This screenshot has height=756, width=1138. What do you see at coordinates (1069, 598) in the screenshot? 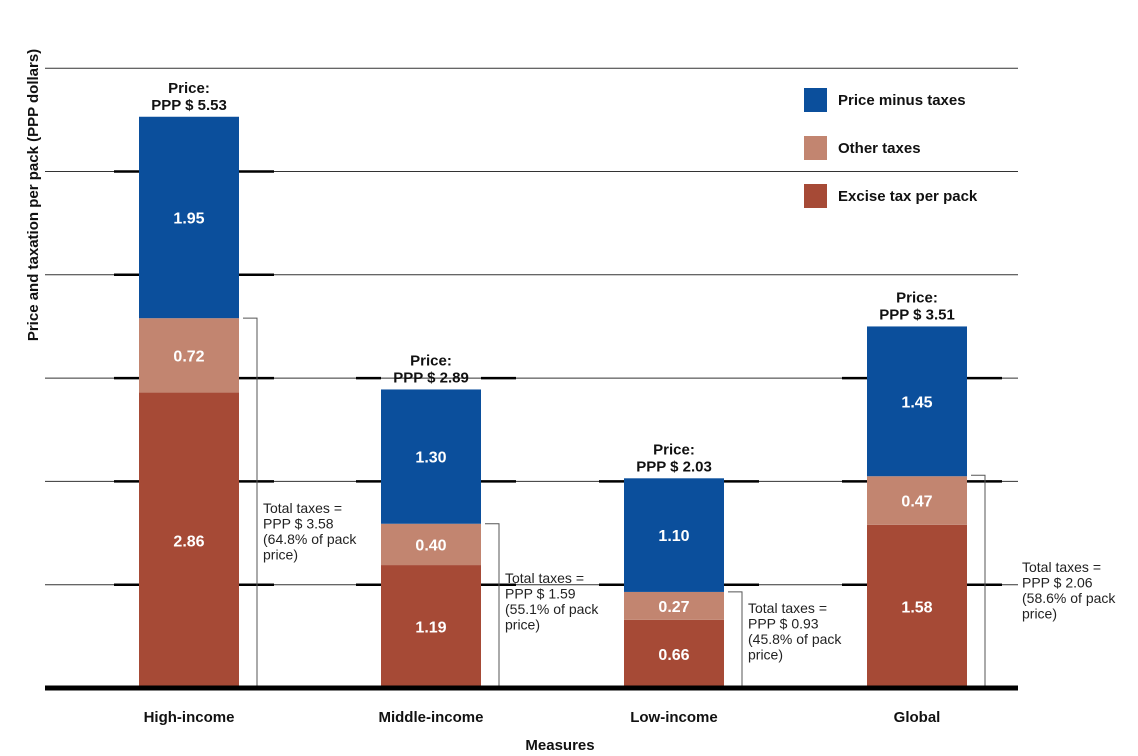
I see `total-taxes-text: (58.6% of pack` at bounding box center [1069, 598].